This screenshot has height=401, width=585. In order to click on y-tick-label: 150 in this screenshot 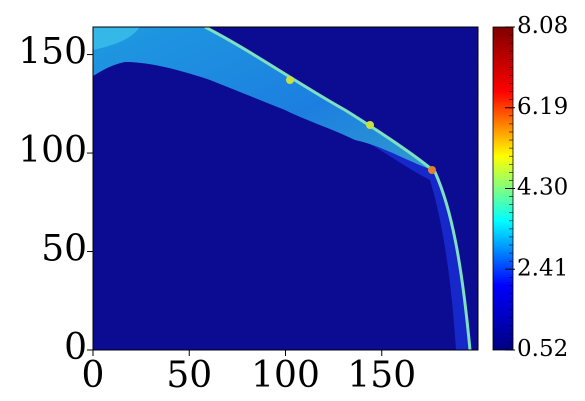, I will do `click(52, 52)`.